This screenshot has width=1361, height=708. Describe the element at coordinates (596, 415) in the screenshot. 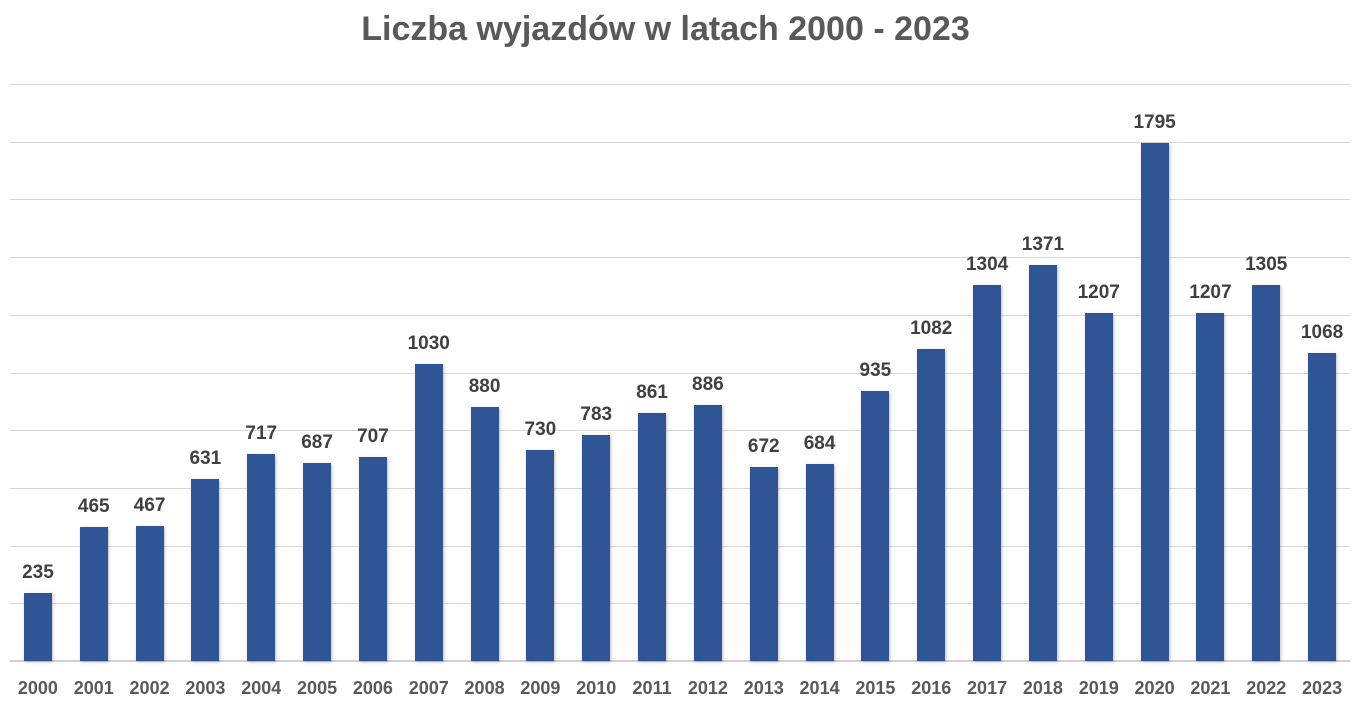

I see `data-label: 783` at that location.